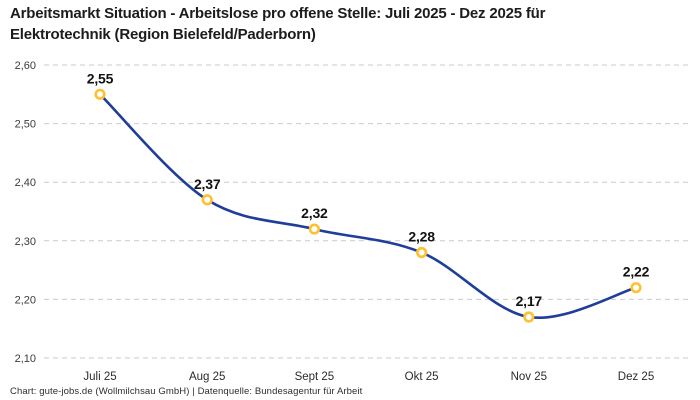 Image resolution: width=700 pixels, height=400 pixels. I want to click on data-point-label: 2,17, so click(529, 301).